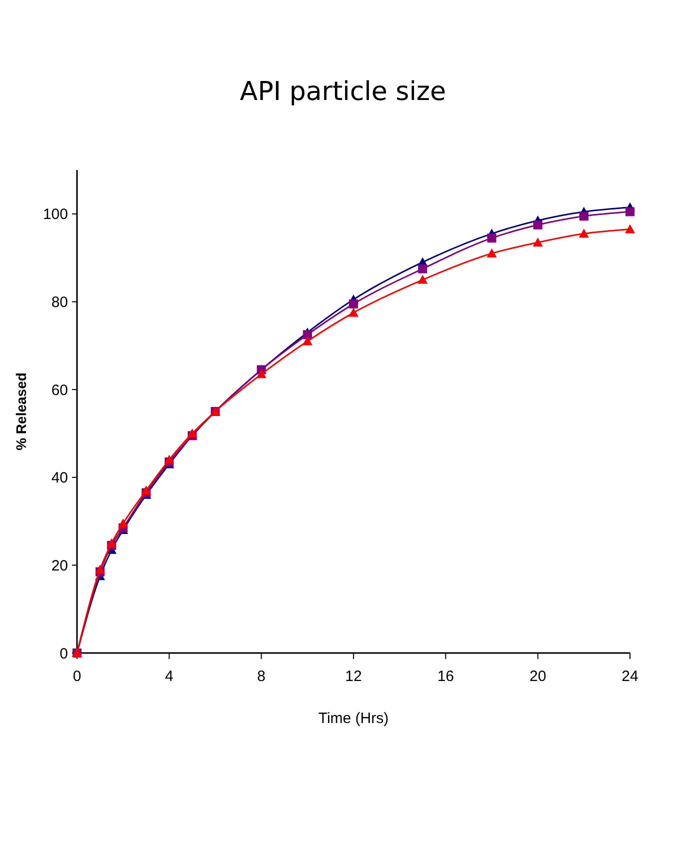 This screenshot has height=853, width=686. I want to click on x-tick-label: 24, so click(630, 676).